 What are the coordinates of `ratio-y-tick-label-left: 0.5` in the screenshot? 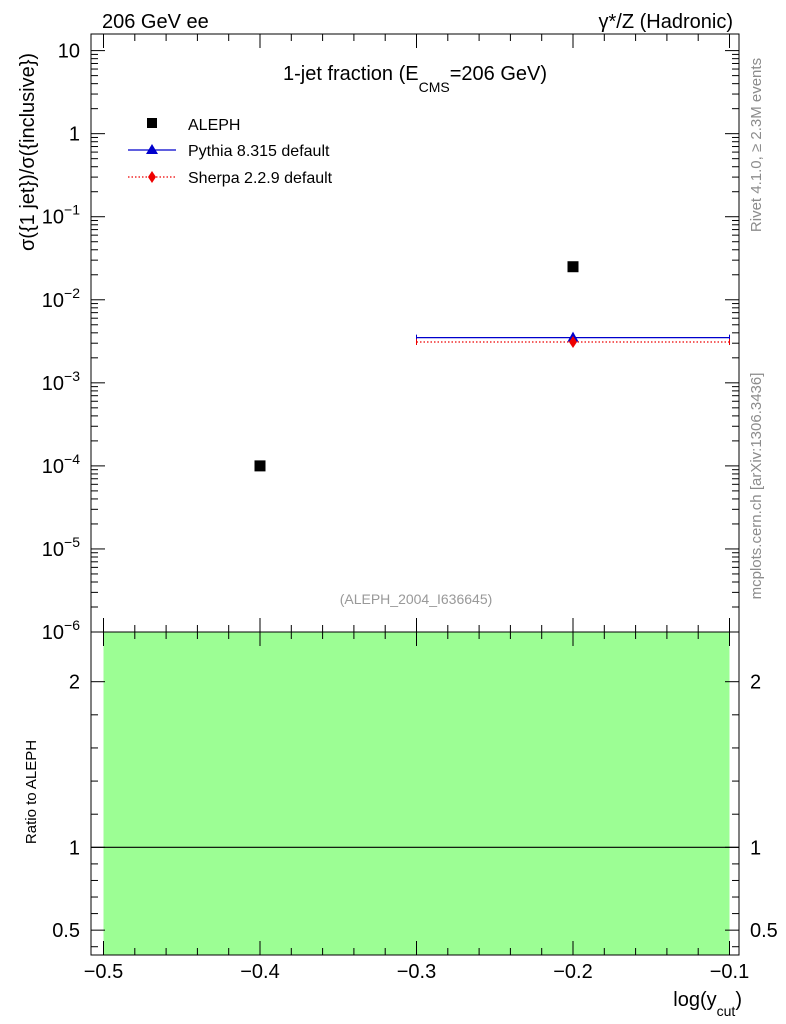 It's located at (66, 931).